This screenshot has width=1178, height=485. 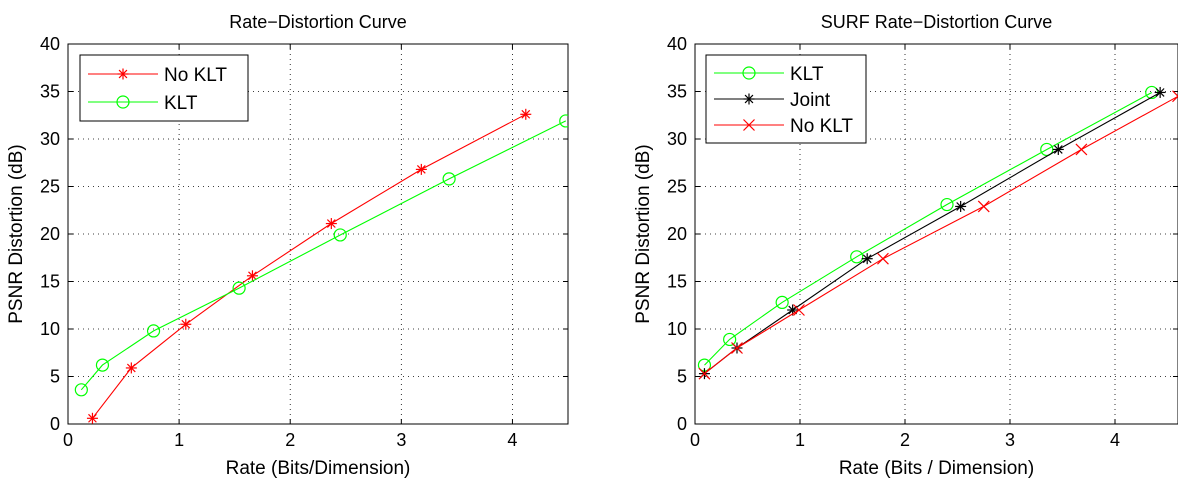 What do you see at coordinates (318, 468) in the screenshot?
I see `x-axis-label: Rate (Bits/Dimension)` at bounding box center [318, 468].